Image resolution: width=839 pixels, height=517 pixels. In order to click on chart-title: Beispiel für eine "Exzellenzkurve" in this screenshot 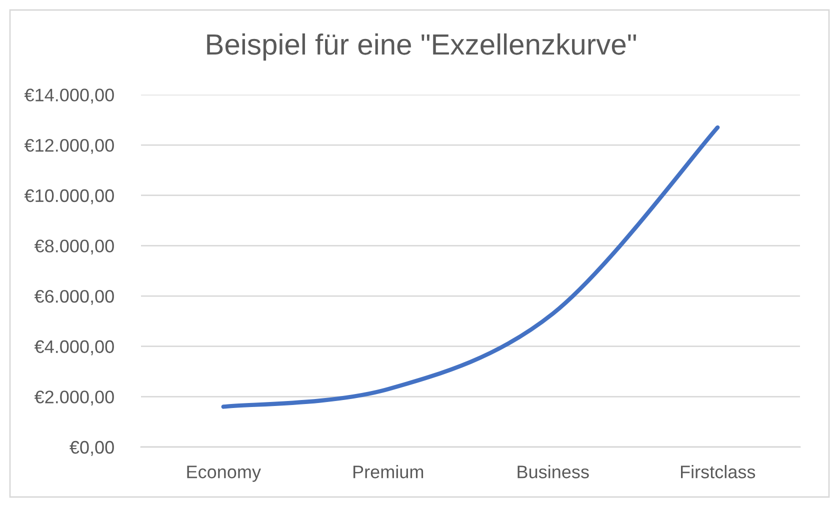, I will do `click(421, 47)`.